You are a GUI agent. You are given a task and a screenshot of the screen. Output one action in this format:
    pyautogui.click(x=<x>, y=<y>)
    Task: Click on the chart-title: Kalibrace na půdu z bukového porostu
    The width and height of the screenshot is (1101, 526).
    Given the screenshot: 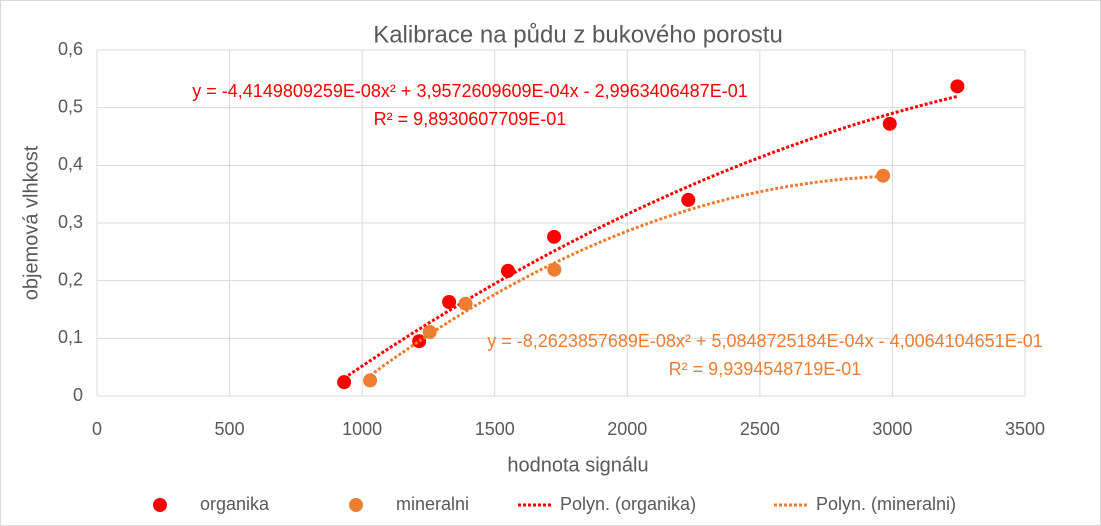 What is the action you would take?
    pyautogui.click(x=578, y=34)
    